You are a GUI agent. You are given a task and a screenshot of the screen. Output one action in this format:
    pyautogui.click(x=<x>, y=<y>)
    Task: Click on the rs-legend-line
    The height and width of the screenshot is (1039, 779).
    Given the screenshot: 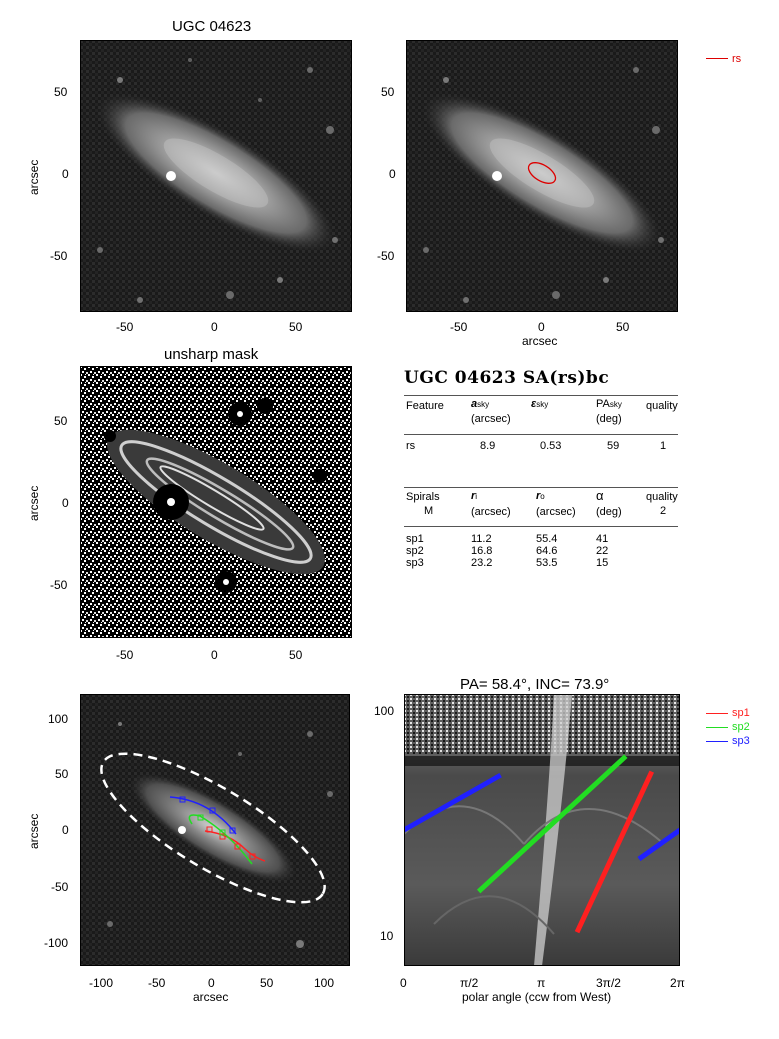 What is the action you would take?
    pyautogui.click(x=717, y=58)
    